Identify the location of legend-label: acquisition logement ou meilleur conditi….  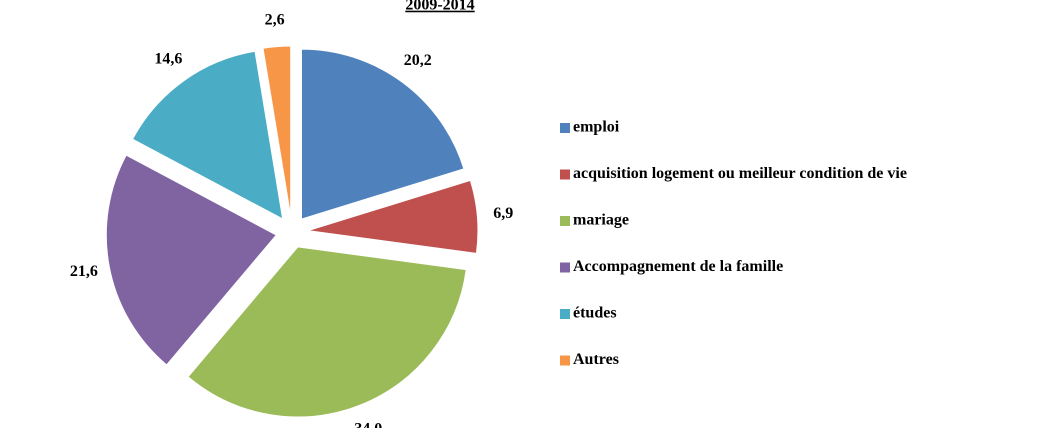
(740, 173).